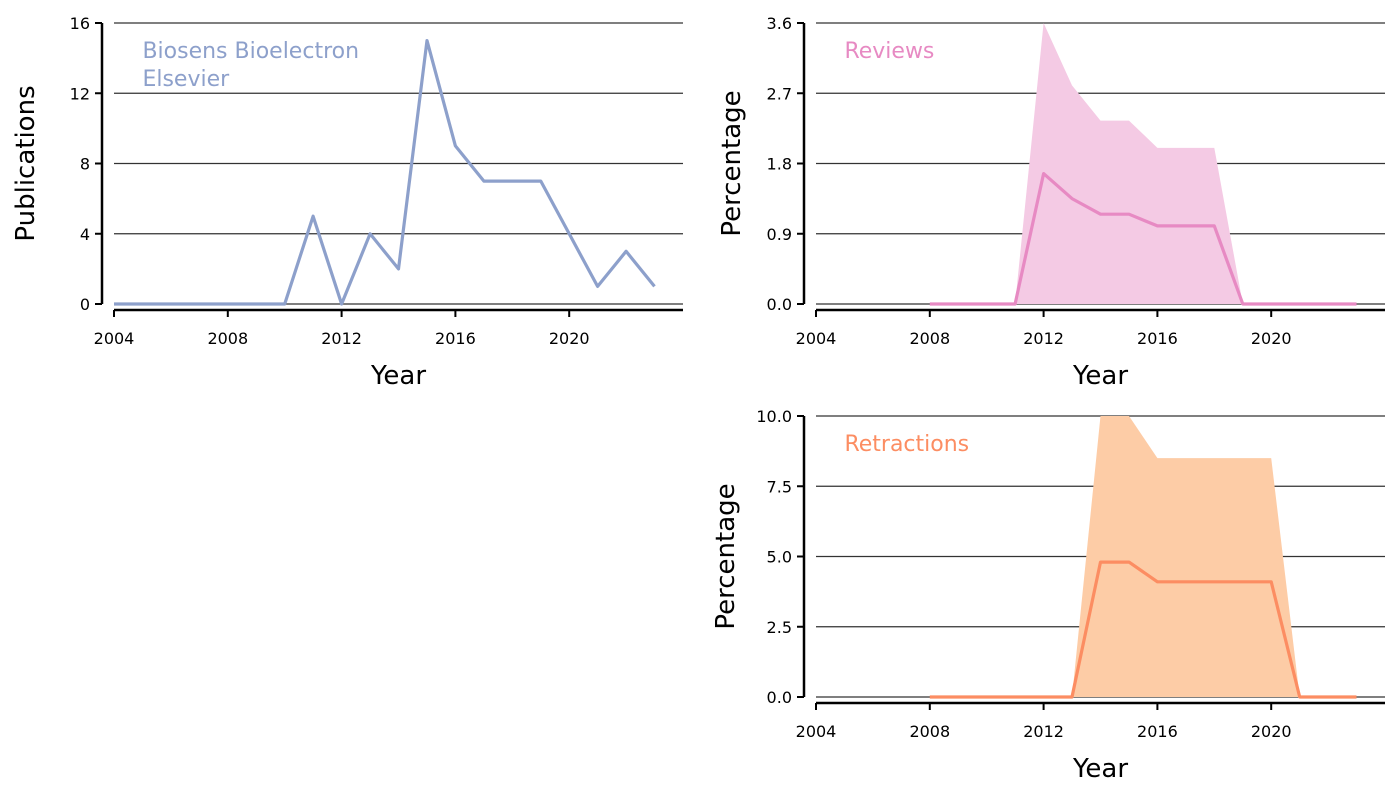 This screenshot has height=800, width=1400. I want to click on y-tick-label: 8, so click(85, 164).